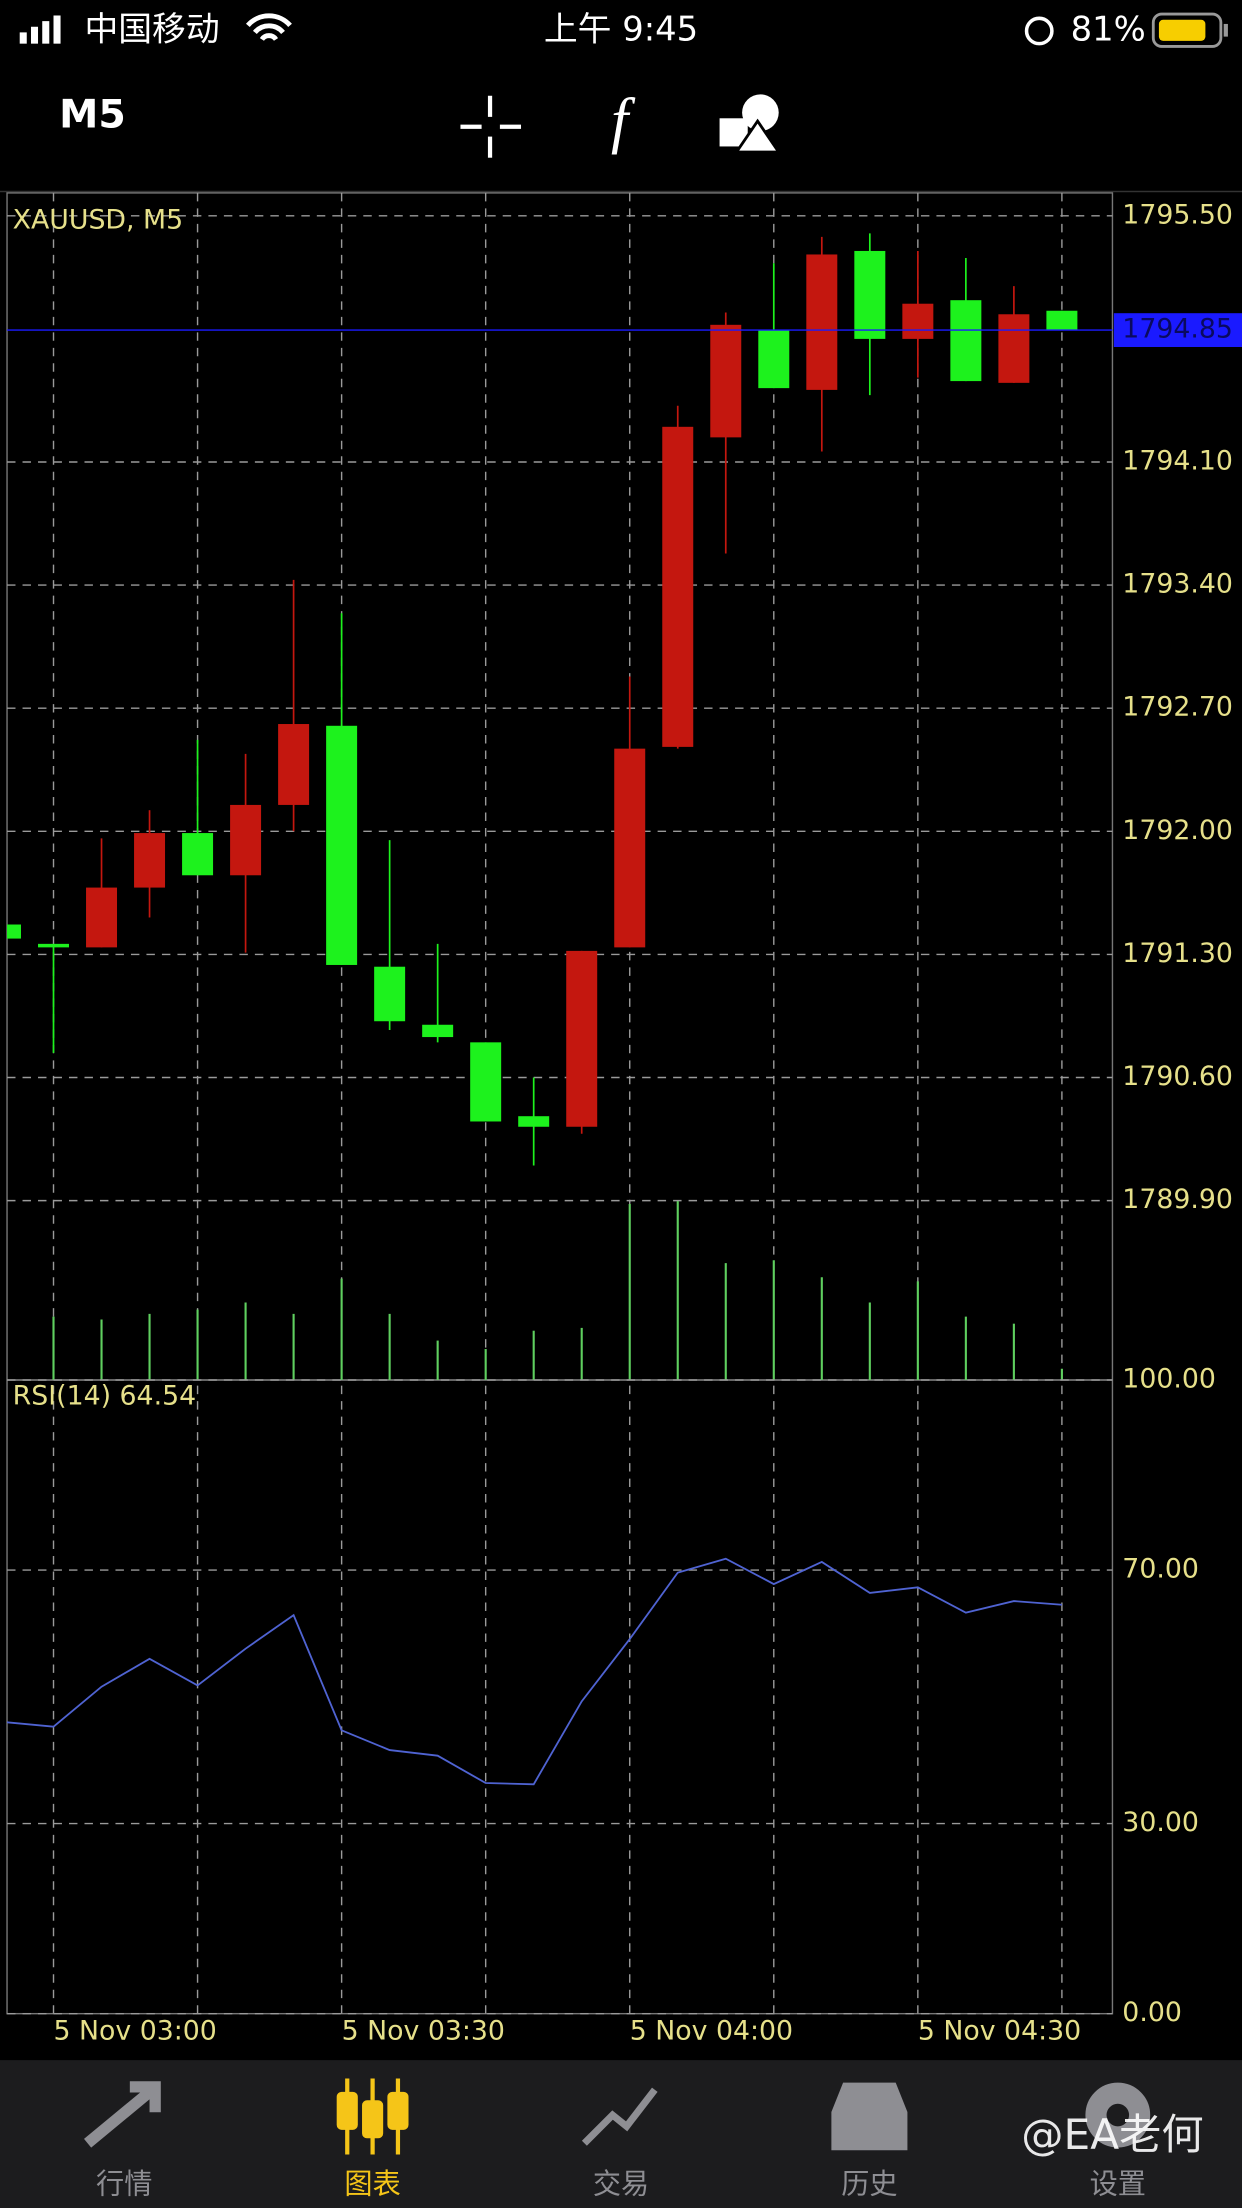  I want to click on y-tick-label: 1789.90, so click(1177, 1199).